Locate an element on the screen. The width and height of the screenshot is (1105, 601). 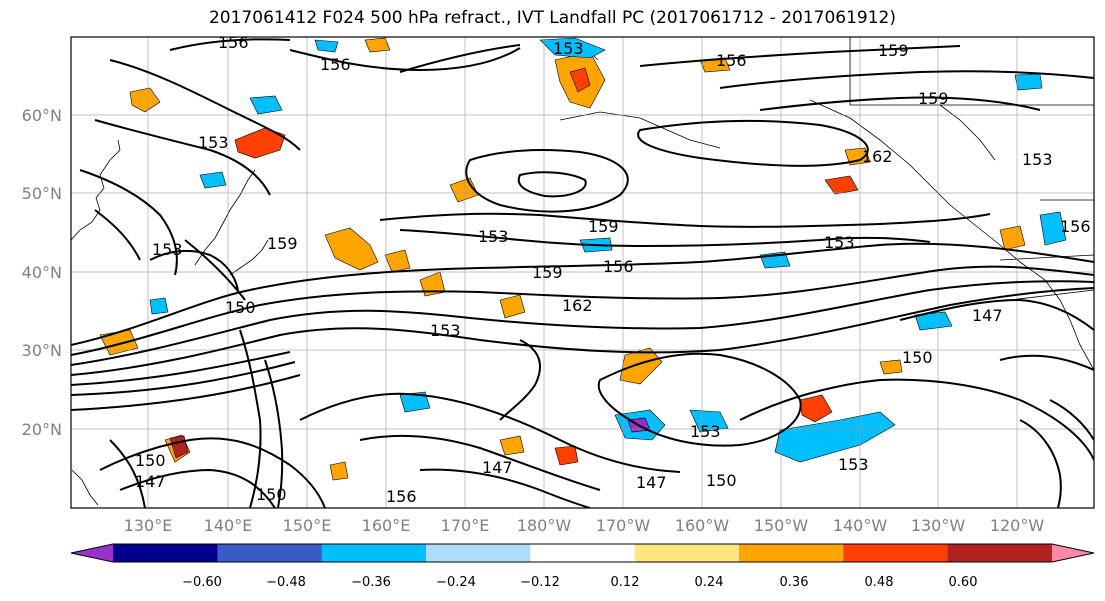
lat-label-50n: 50°N is located at coordinates (42, 193).